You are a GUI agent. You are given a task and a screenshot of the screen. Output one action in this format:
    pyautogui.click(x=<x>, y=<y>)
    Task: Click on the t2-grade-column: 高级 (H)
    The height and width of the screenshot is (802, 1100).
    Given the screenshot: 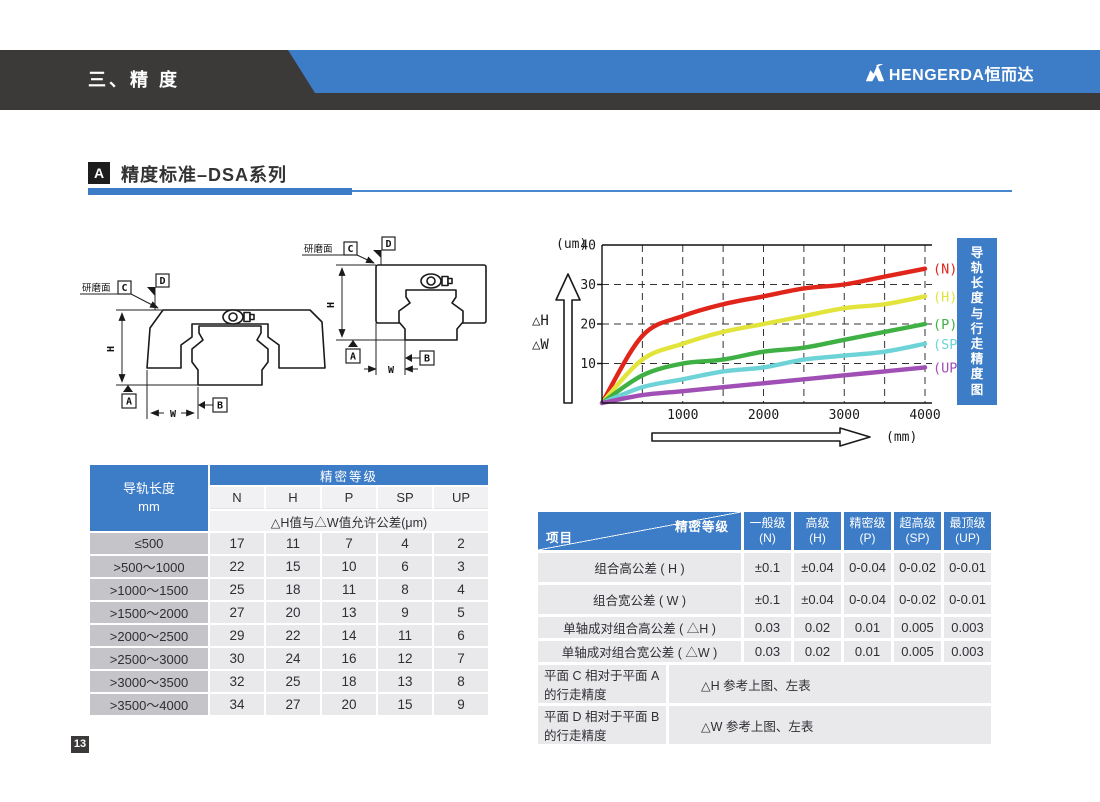 What is the action you would take?
    pyautogui.click(x=817, y=531)
    